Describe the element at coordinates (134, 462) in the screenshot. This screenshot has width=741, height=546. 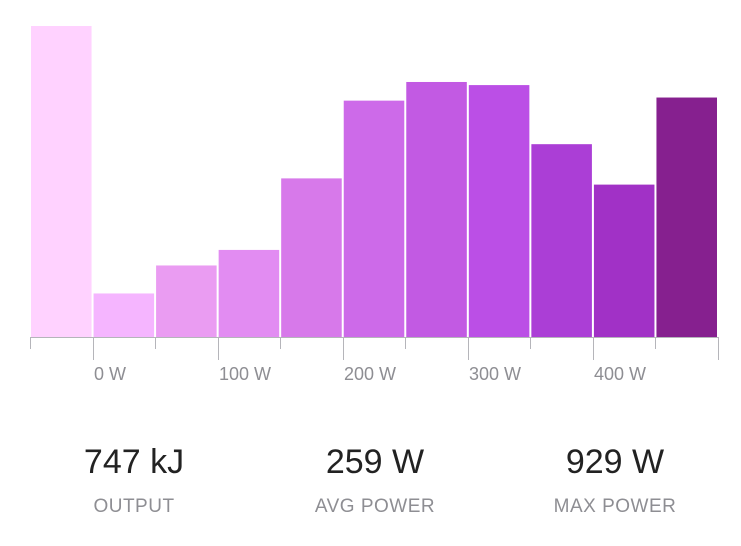
I see `output-value: 747 kJ` at that location.